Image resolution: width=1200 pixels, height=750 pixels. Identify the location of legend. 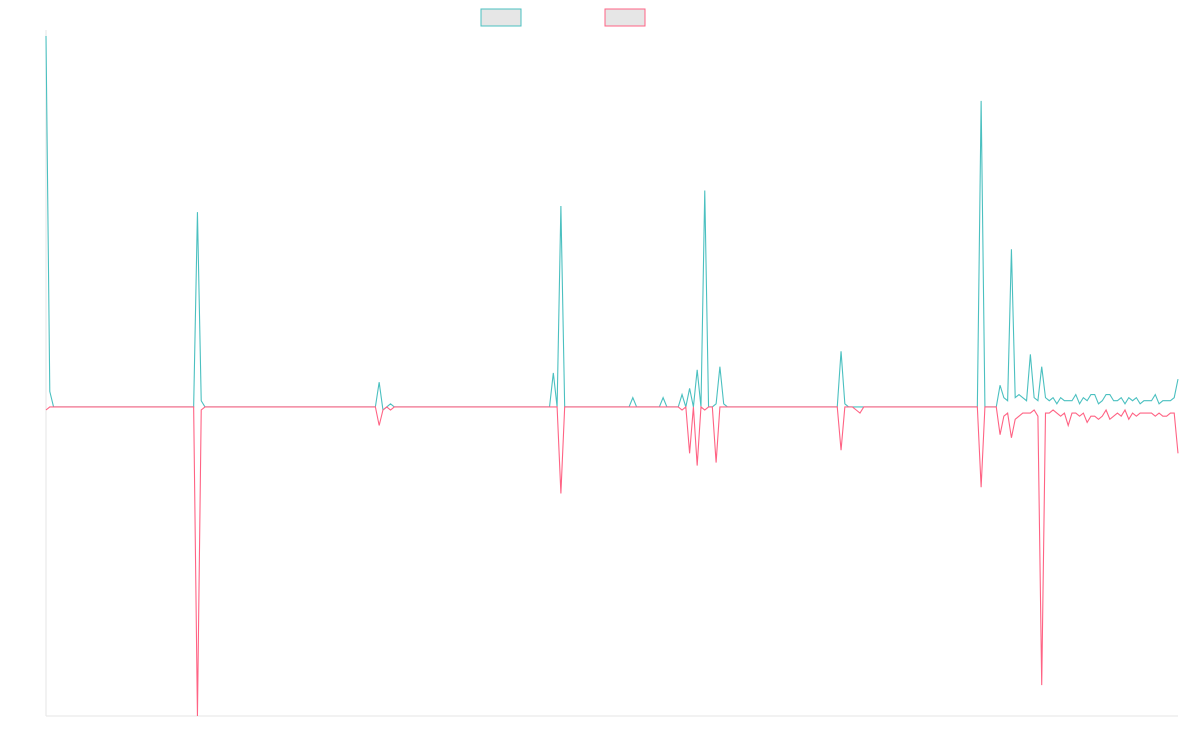
(563, 17).